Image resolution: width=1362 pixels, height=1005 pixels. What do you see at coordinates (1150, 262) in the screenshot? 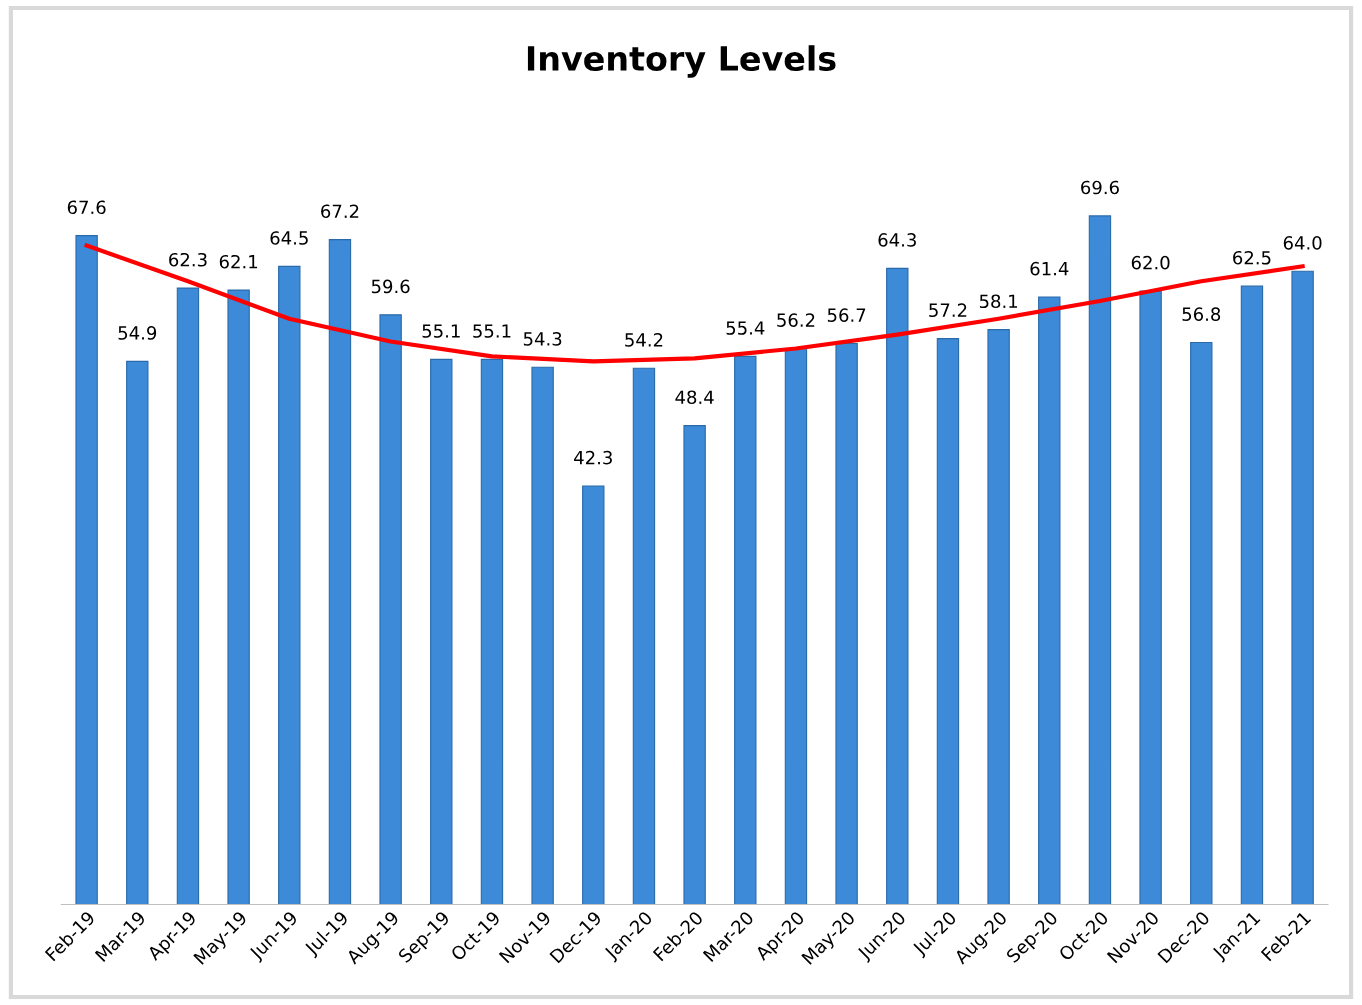
I see `data-label: 62.0` at bounding box center [1150, 262].